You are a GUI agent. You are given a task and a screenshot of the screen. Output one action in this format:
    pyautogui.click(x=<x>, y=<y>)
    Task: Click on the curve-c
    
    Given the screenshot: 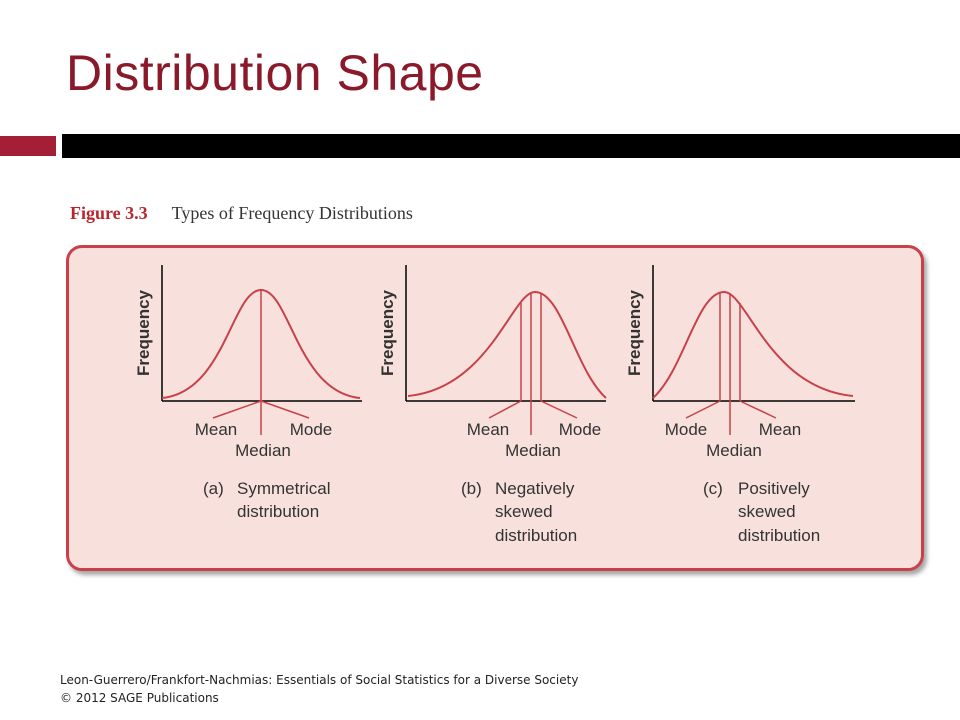 What is the action you would take?
    pyautogui.click(x=753, y=344)
    